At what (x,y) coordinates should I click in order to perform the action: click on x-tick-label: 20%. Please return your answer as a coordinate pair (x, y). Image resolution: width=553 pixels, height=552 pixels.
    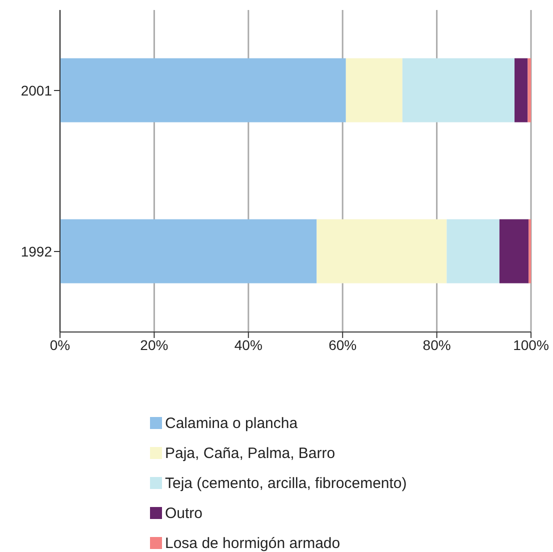
    Looking at the image, I should click on (154, 344).